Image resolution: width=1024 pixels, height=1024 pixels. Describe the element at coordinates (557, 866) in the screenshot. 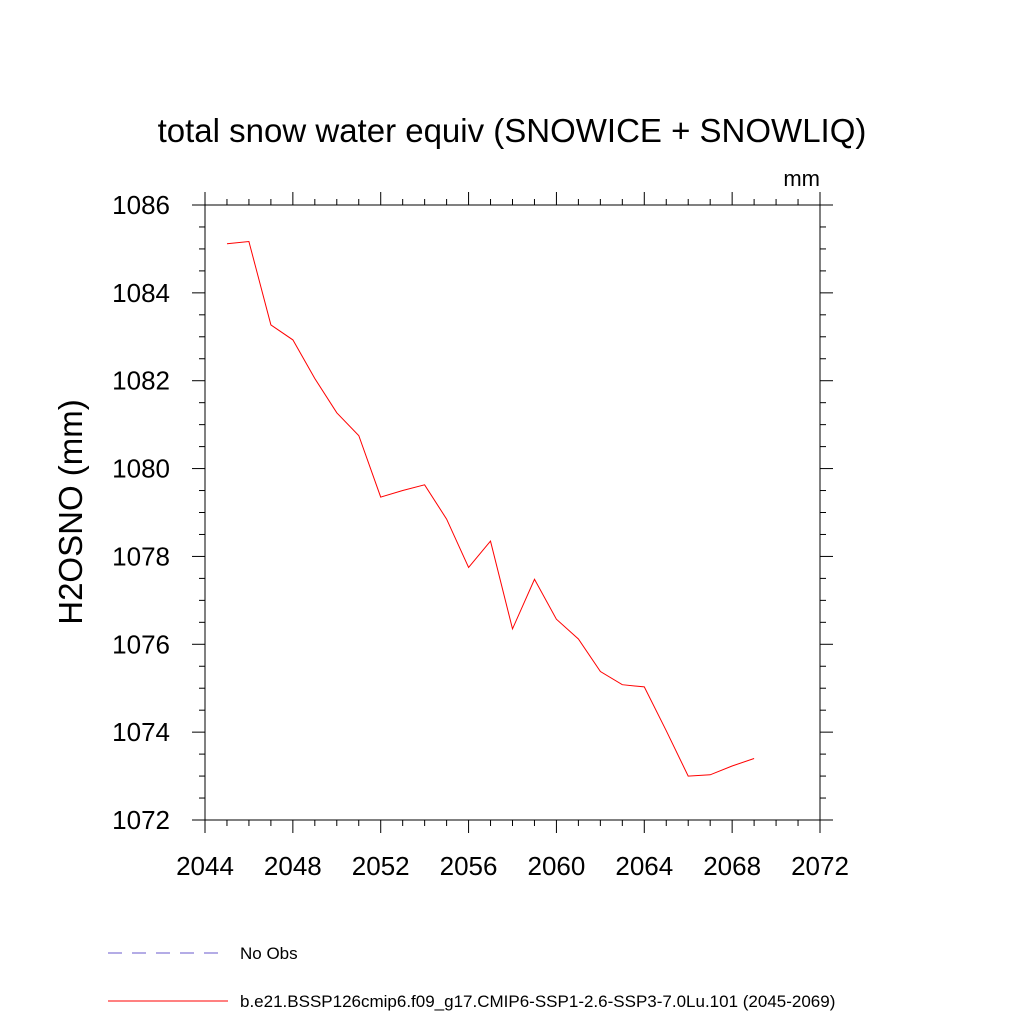

I see `x-tick-label: 2060` at that location.